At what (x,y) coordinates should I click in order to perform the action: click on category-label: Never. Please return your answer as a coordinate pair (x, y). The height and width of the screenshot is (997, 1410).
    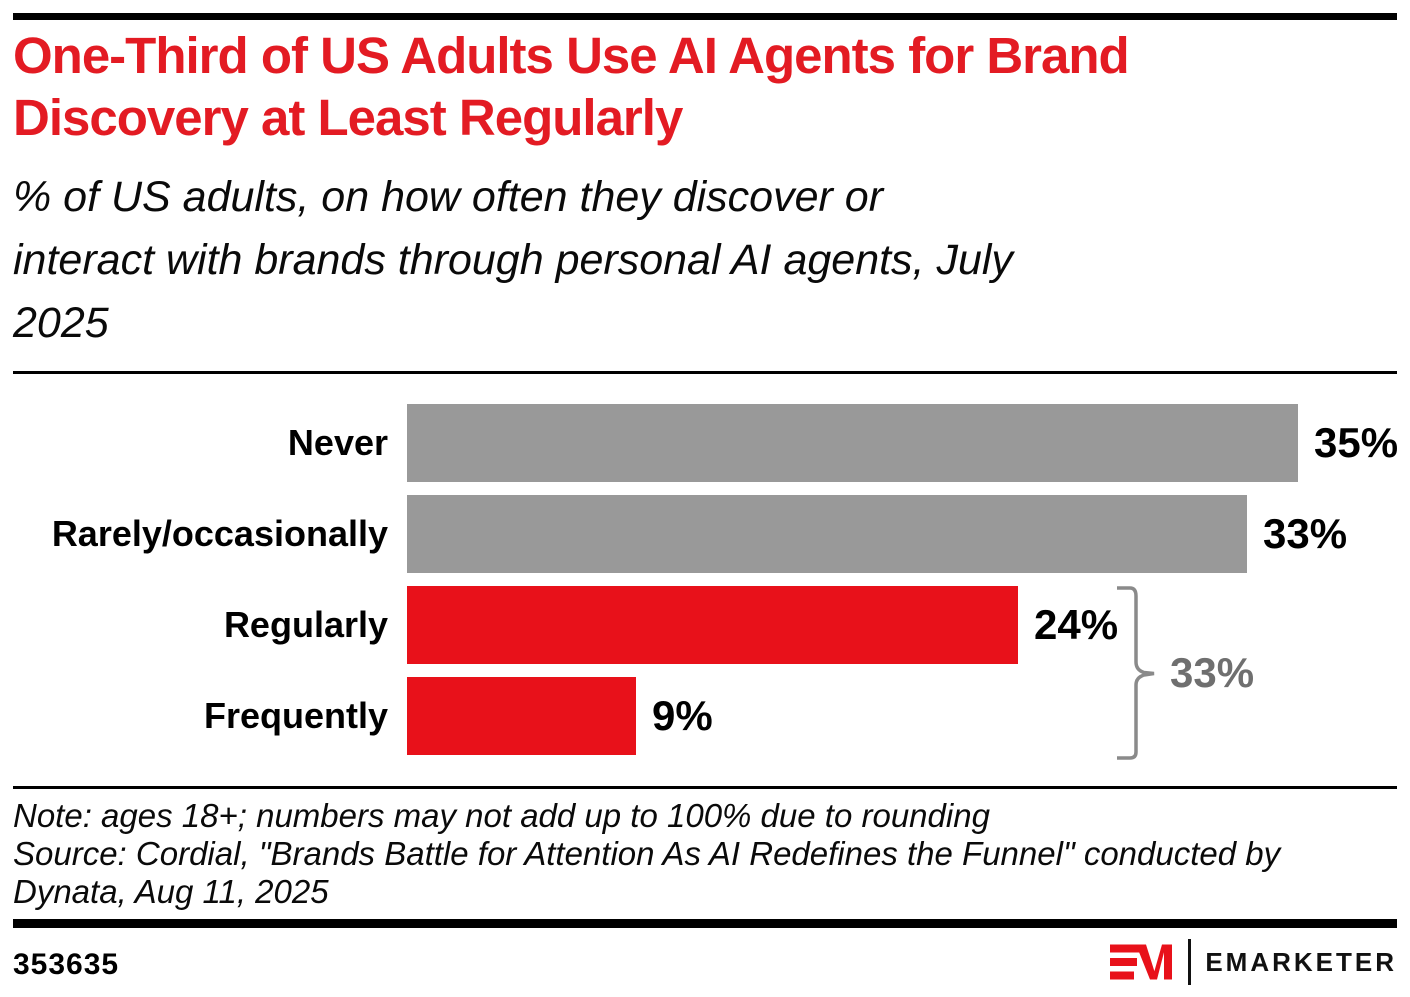
    Looking at the image, I should click on (337, 442).